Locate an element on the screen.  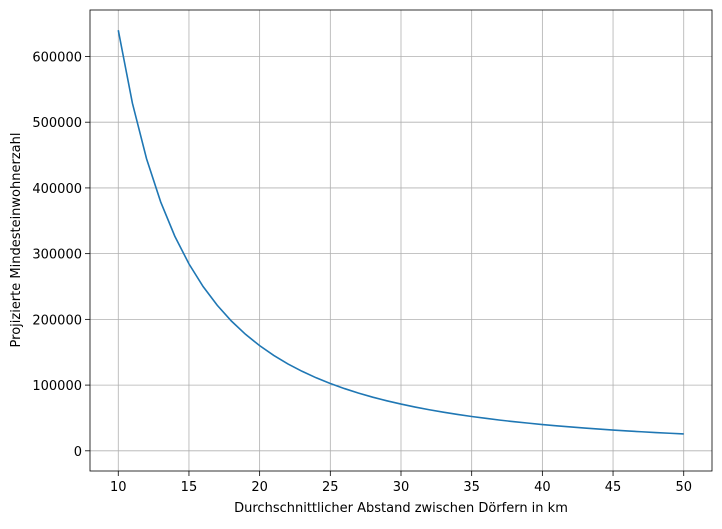
x-tick-label: 20 is located at coordinates (259, 487).